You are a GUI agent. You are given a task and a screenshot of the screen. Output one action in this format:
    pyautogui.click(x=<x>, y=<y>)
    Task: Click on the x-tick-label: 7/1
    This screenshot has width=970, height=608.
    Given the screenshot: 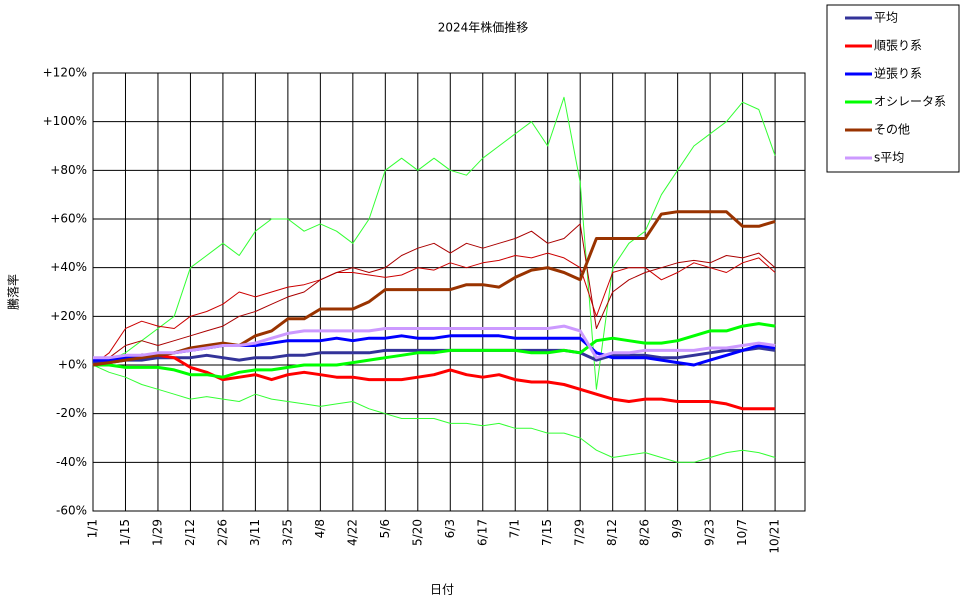 What is the action you would take?
    pyautogui.click(x=515, y=528)
    